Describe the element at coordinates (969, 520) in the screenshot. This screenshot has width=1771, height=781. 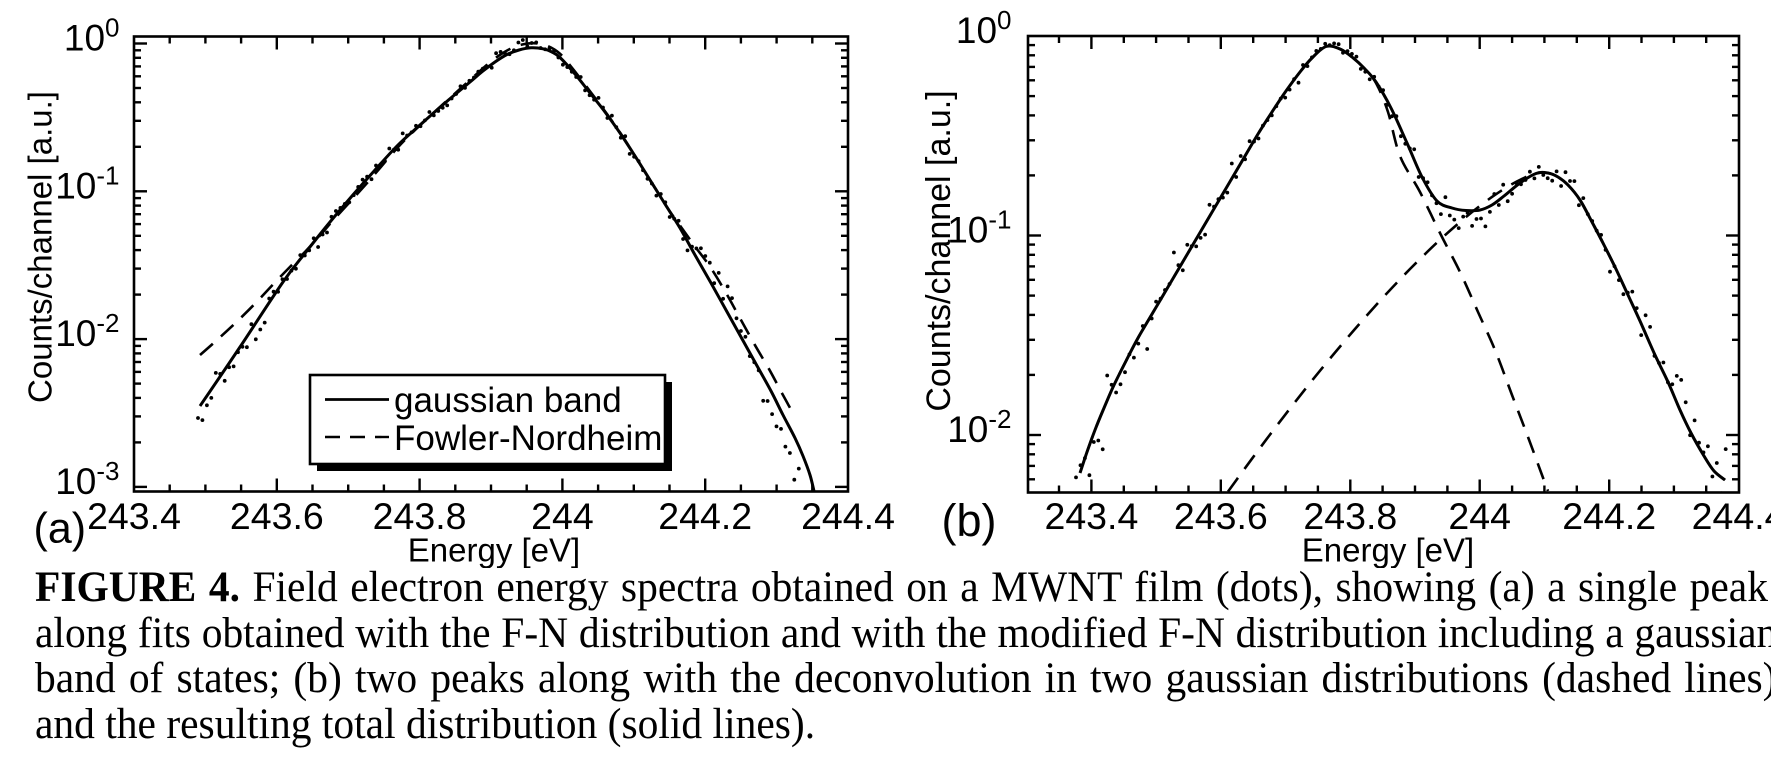
I see `svg-text: (b)` at that location.